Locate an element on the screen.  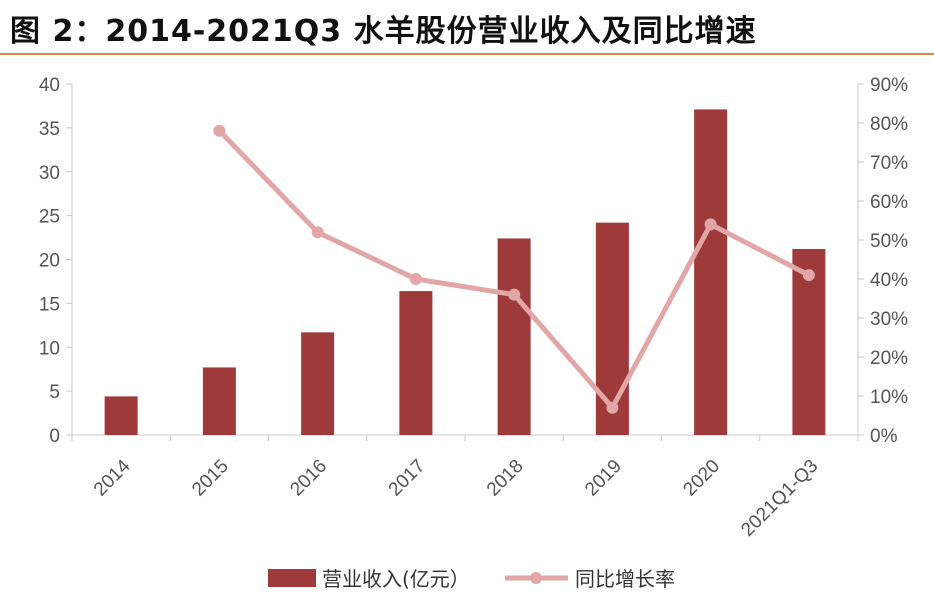
y-right-tick-label: 30% is located at coordinates (889, 319).